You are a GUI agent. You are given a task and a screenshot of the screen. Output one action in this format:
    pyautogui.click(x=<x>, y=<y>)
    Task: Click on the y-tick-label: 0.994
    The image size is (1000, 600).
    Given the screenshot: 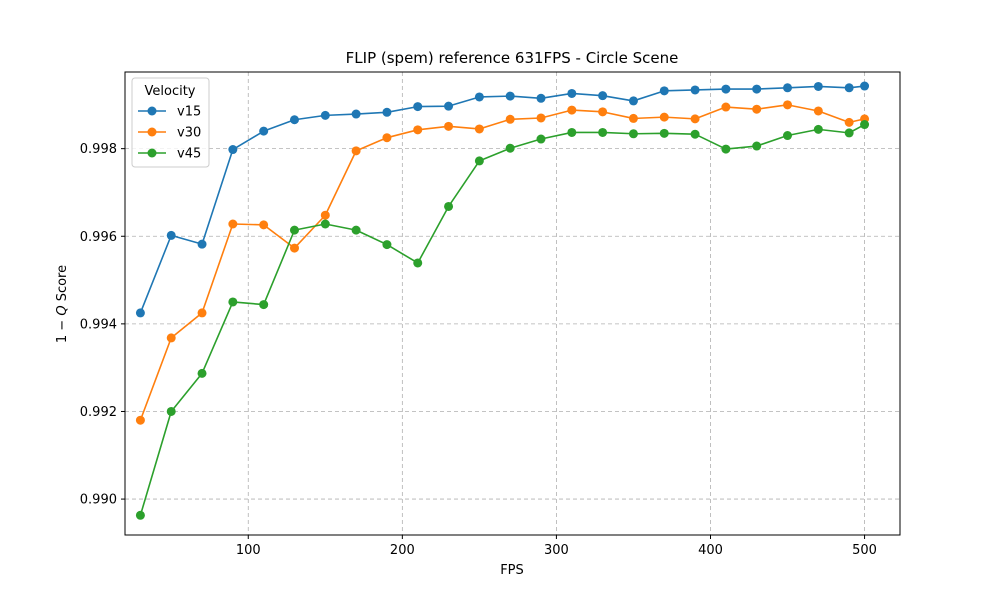 What is the action you would take?
    pyautogui.click(x=98, y=324)
    